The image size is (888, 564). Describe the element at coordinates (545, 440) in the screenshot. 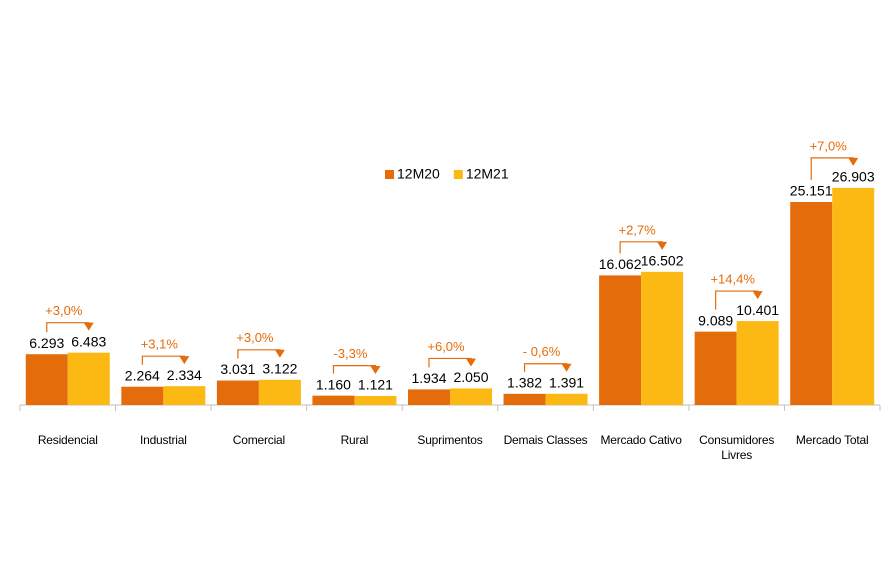

I see `x-tick-label: Demais Classes` at that location.